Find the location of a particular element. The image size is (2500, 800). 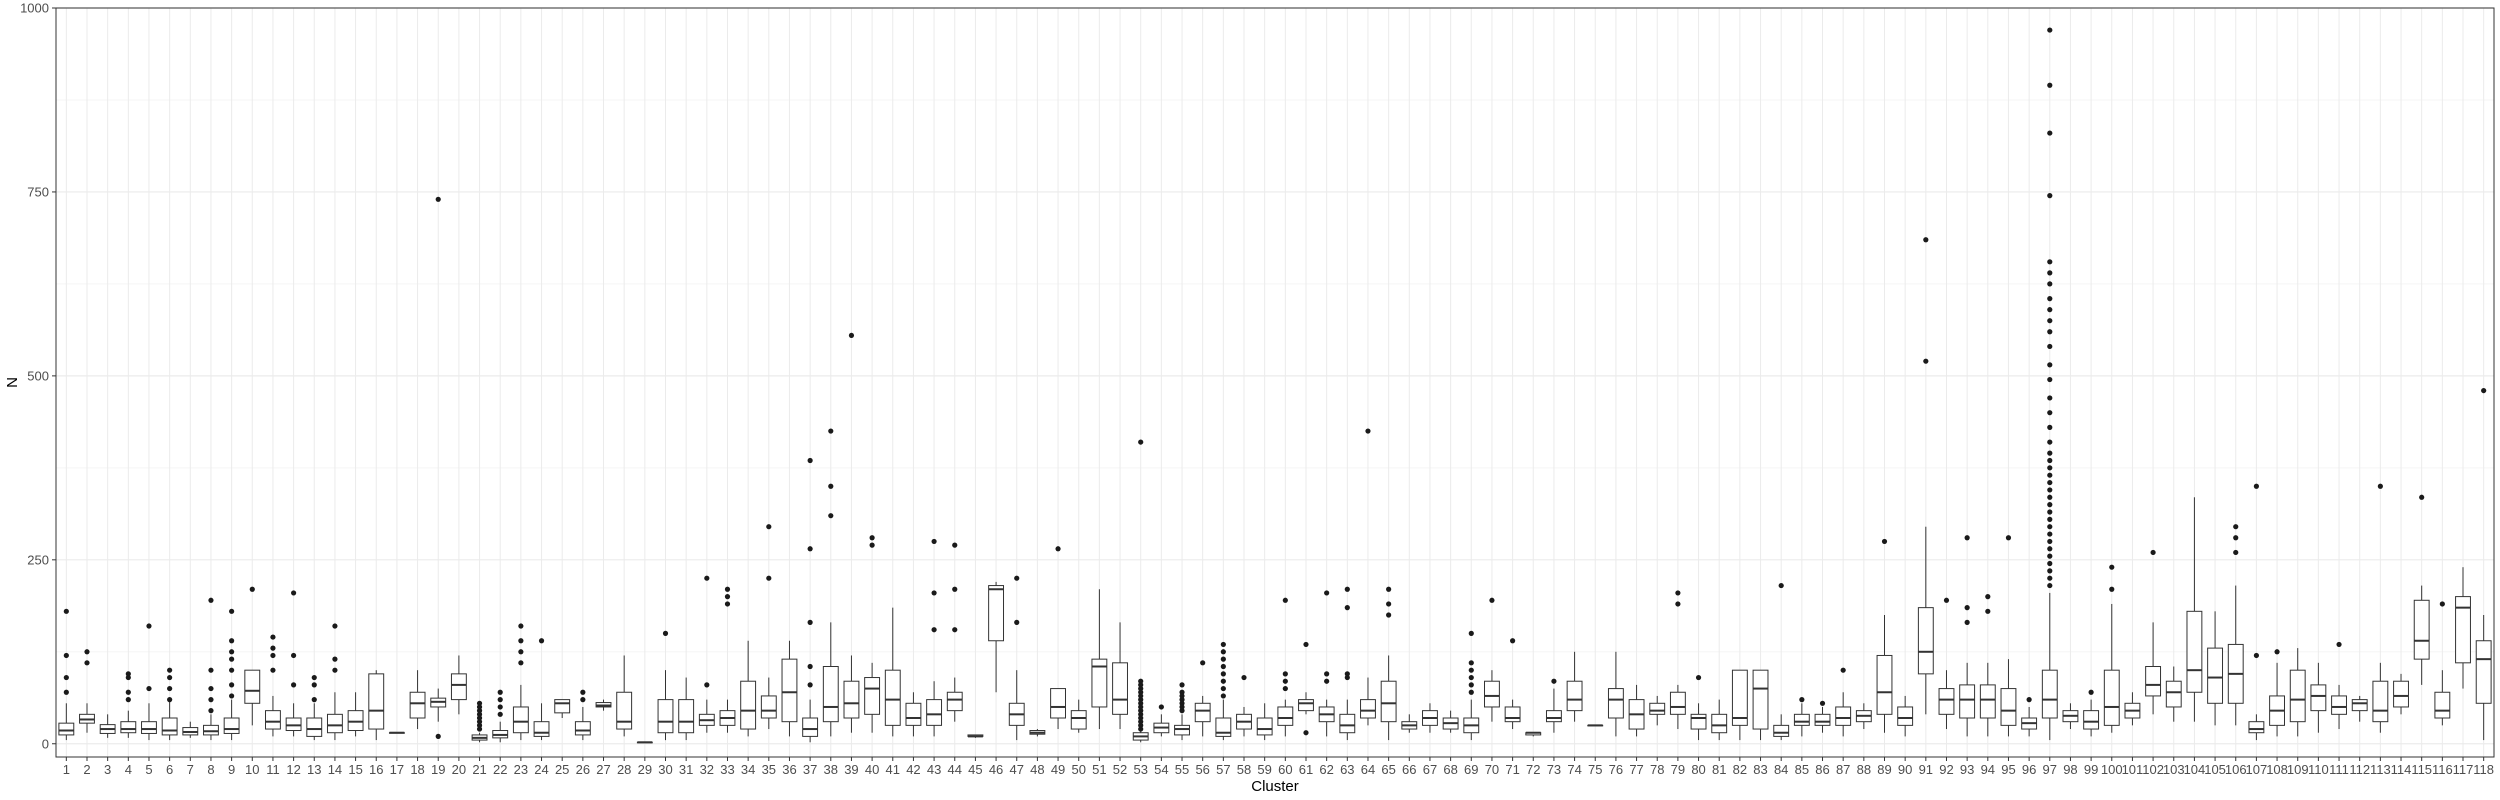

x-tick-label: 10 is located at coordinates (252, 769).